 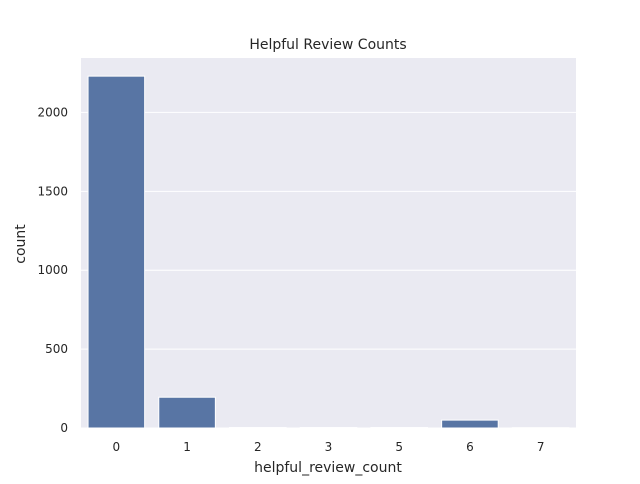 I want to click on x-tick-label: 6, so click(x=470, y=447).